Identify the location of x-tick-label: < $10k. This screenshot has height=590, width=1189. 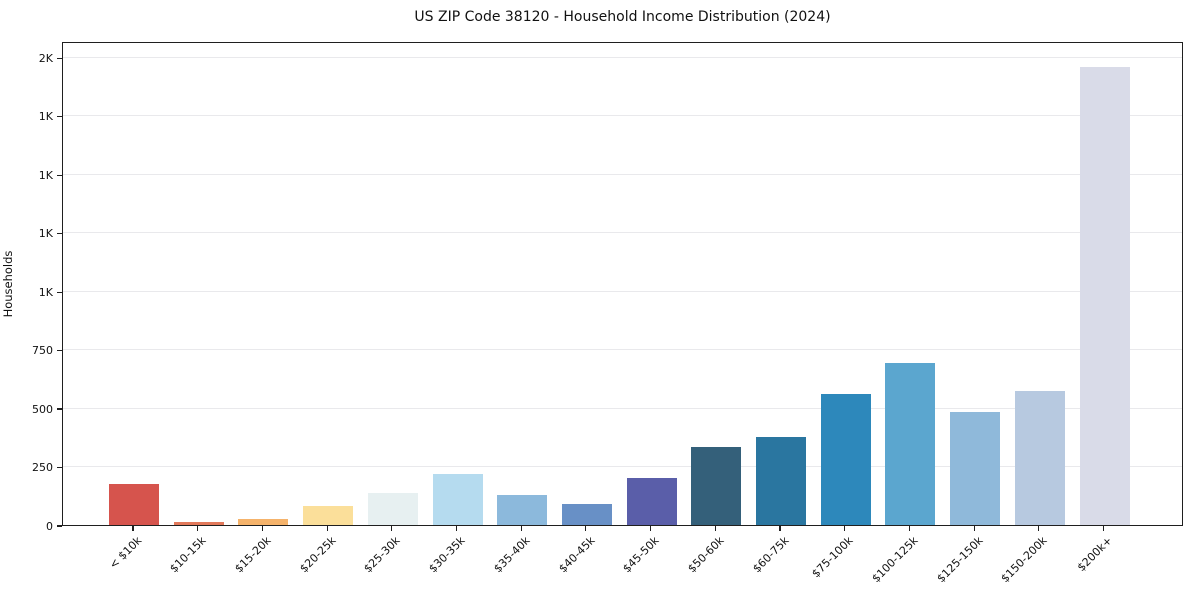
(125, 553).